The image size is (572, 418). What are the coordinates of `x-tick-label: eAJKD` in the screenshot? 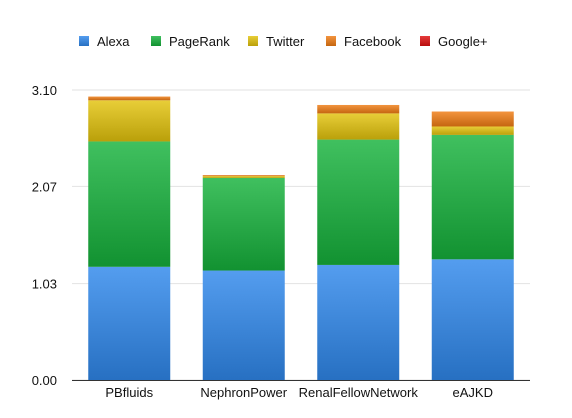 It's located at (473, 392).